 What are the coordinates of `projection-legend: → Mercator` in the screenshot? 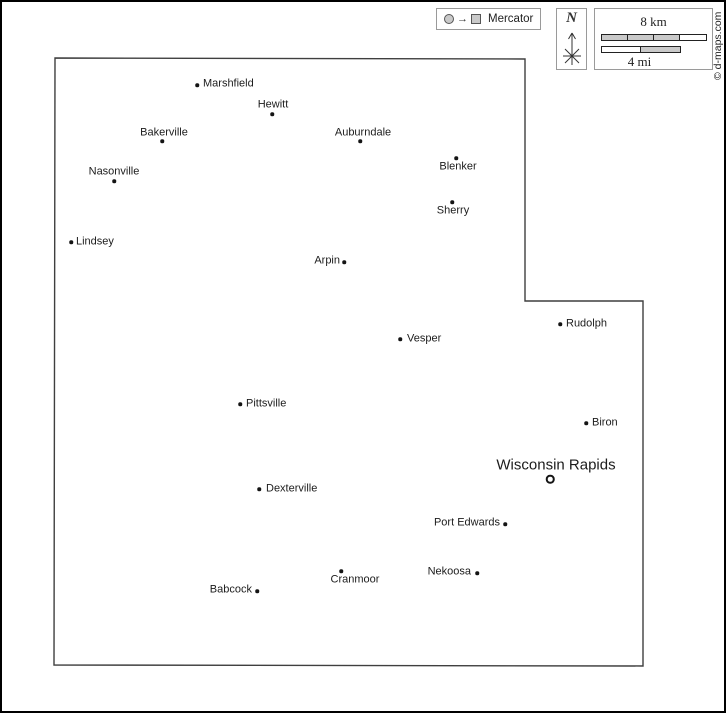 It's located at (489, 19).